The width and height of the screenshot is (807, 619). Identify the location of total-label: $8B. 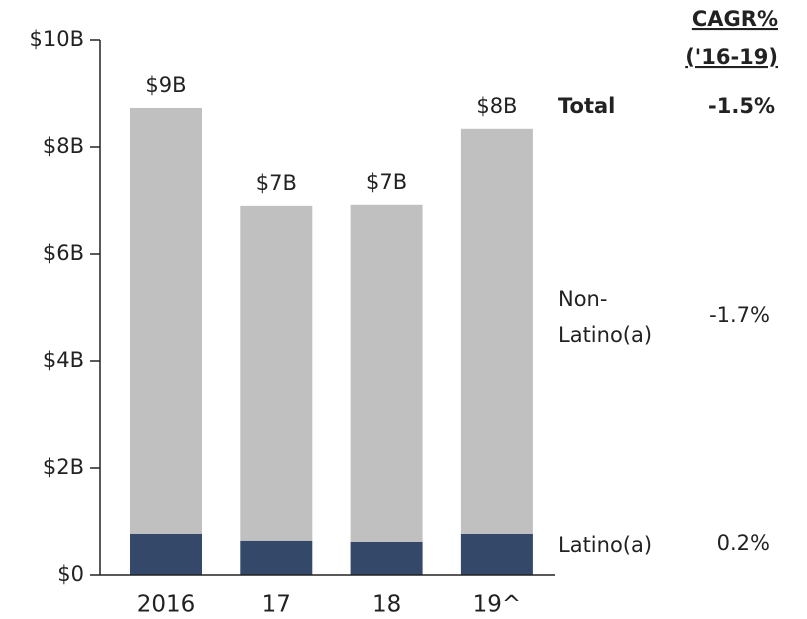
(496, 106).